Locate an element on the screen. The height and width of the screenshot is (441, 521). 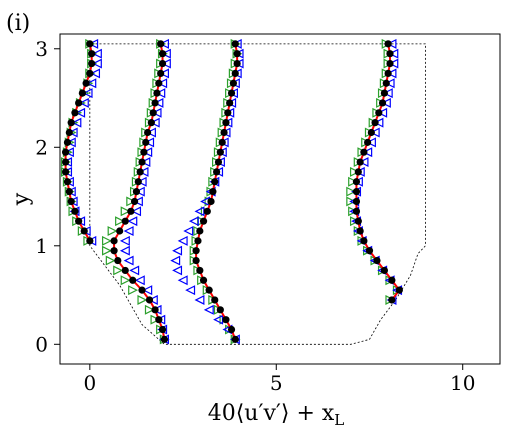
x-axis-label: 40⟨u′v′⟩ + xL is located at coordinates (276, 415).